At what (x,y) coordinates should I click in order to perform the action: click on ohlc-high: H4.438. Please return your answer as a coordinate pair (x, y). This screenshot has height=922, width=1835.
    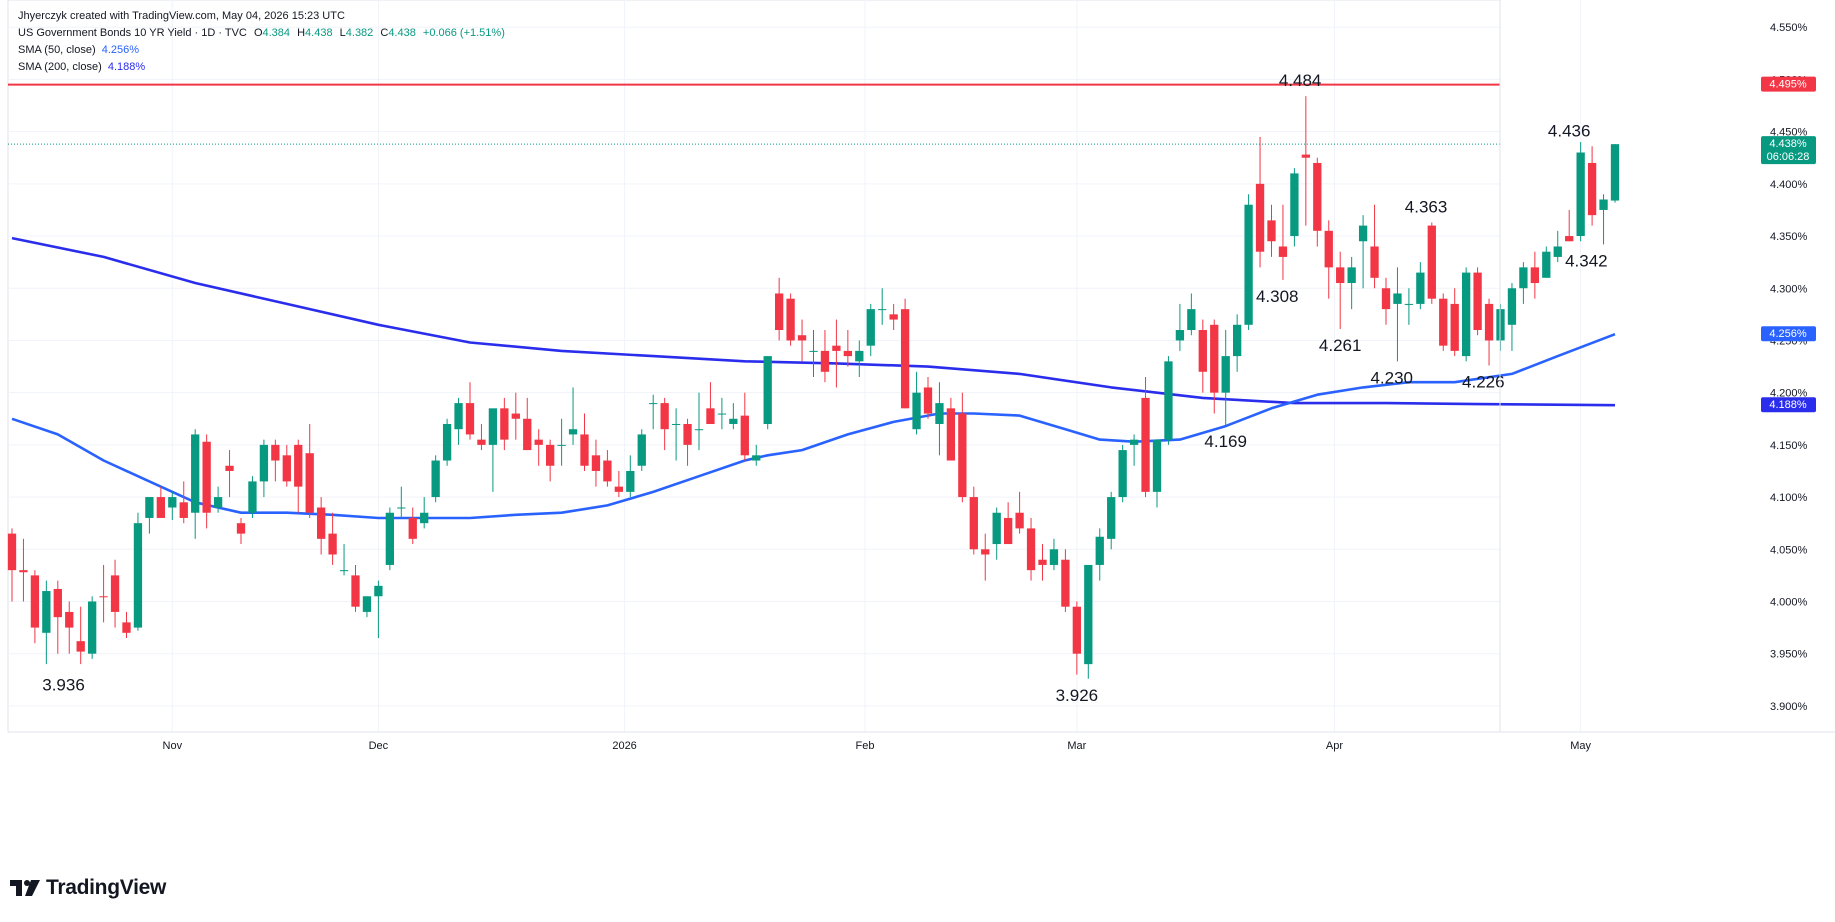
    Looking at the image, I should click on (314, 33).